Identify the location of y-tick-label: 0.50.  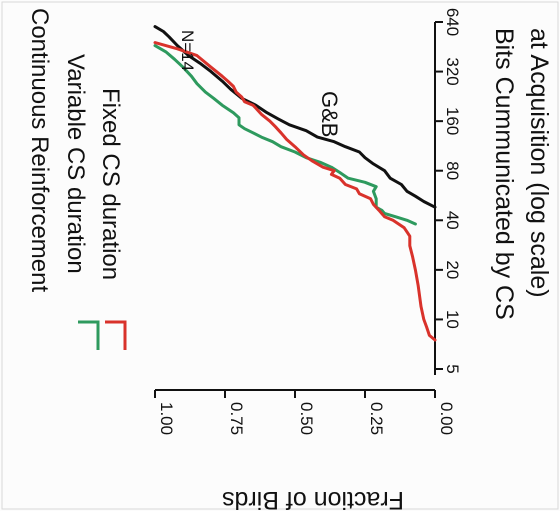
(306, 418).